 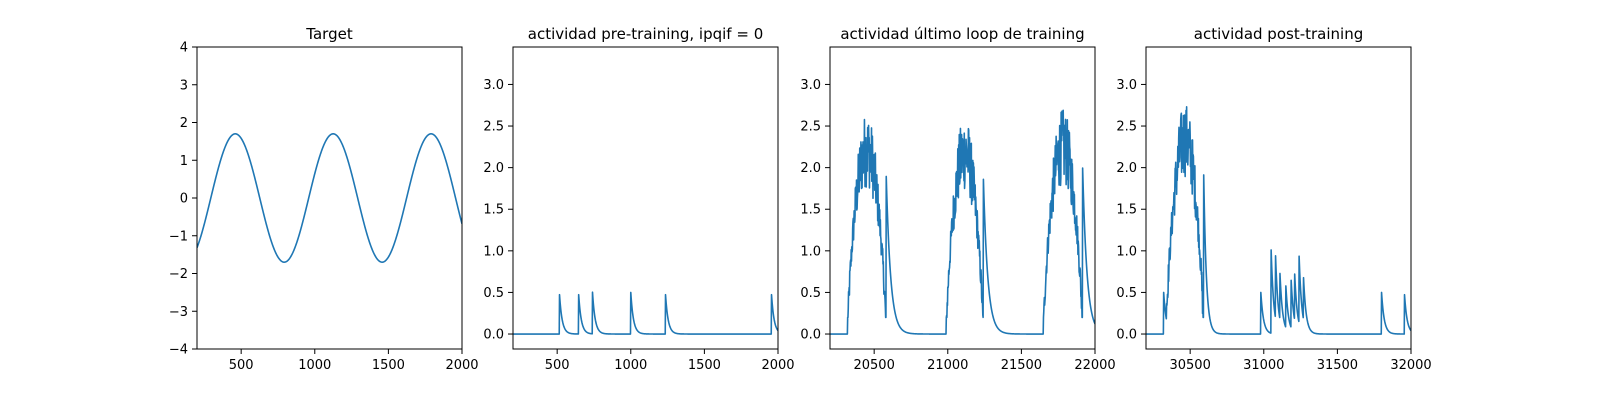 What do you see at coordinates (184, 85) in the screenshot?
I see `y-tick-label: 3` at bounding box center [184, 85].